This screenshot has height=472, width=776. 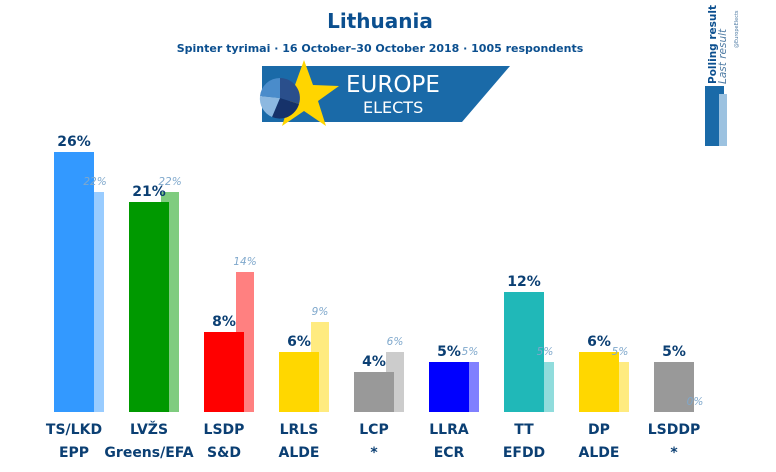 What do you see at coordinates (393, 85) in the screenshot?
I see `logo-line-1: EUROPE` at bounding box center [393, 85].